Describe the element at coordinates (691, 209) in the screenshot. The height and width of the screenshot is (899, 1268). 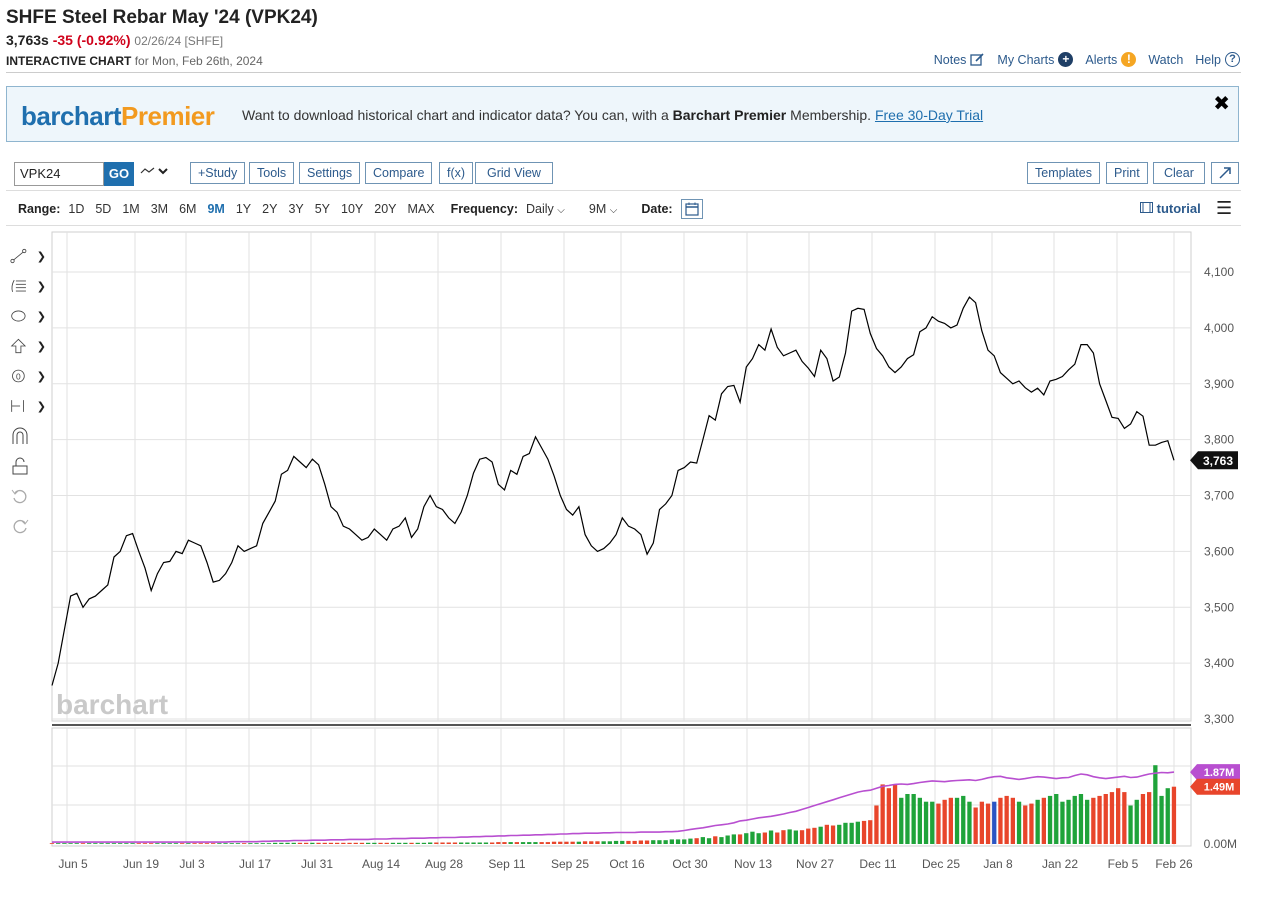
I see `calendar-button` at that location.